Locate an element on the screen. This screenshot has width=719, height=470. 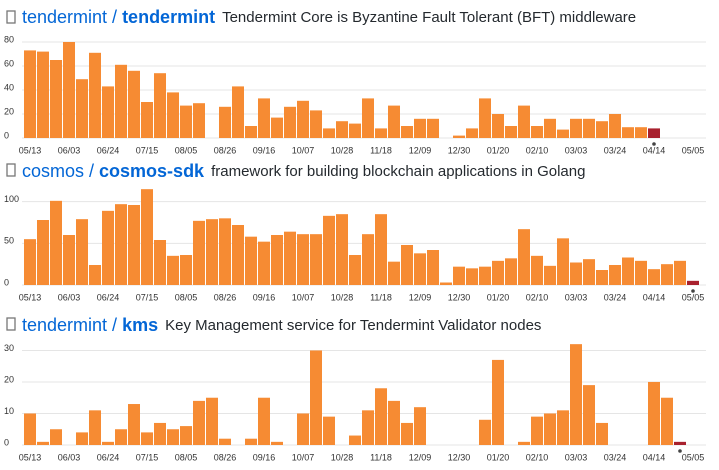
x-tick-label: 12/09 is located at coordinates (420, 297).